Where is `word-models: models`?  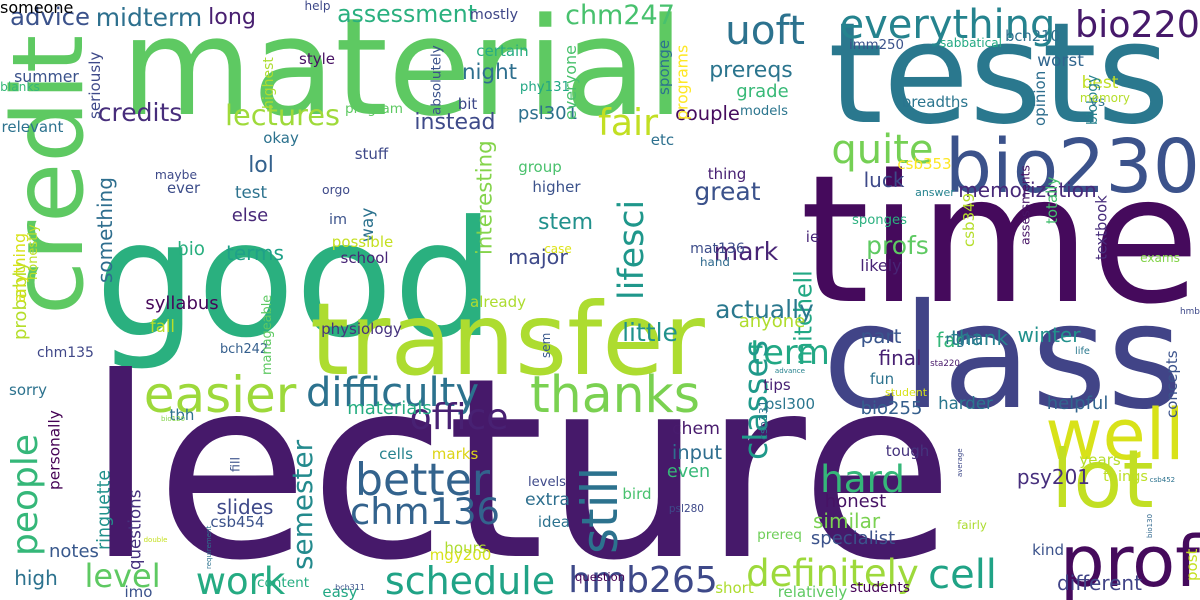 word-models: models is located at coordinates (764, 111).